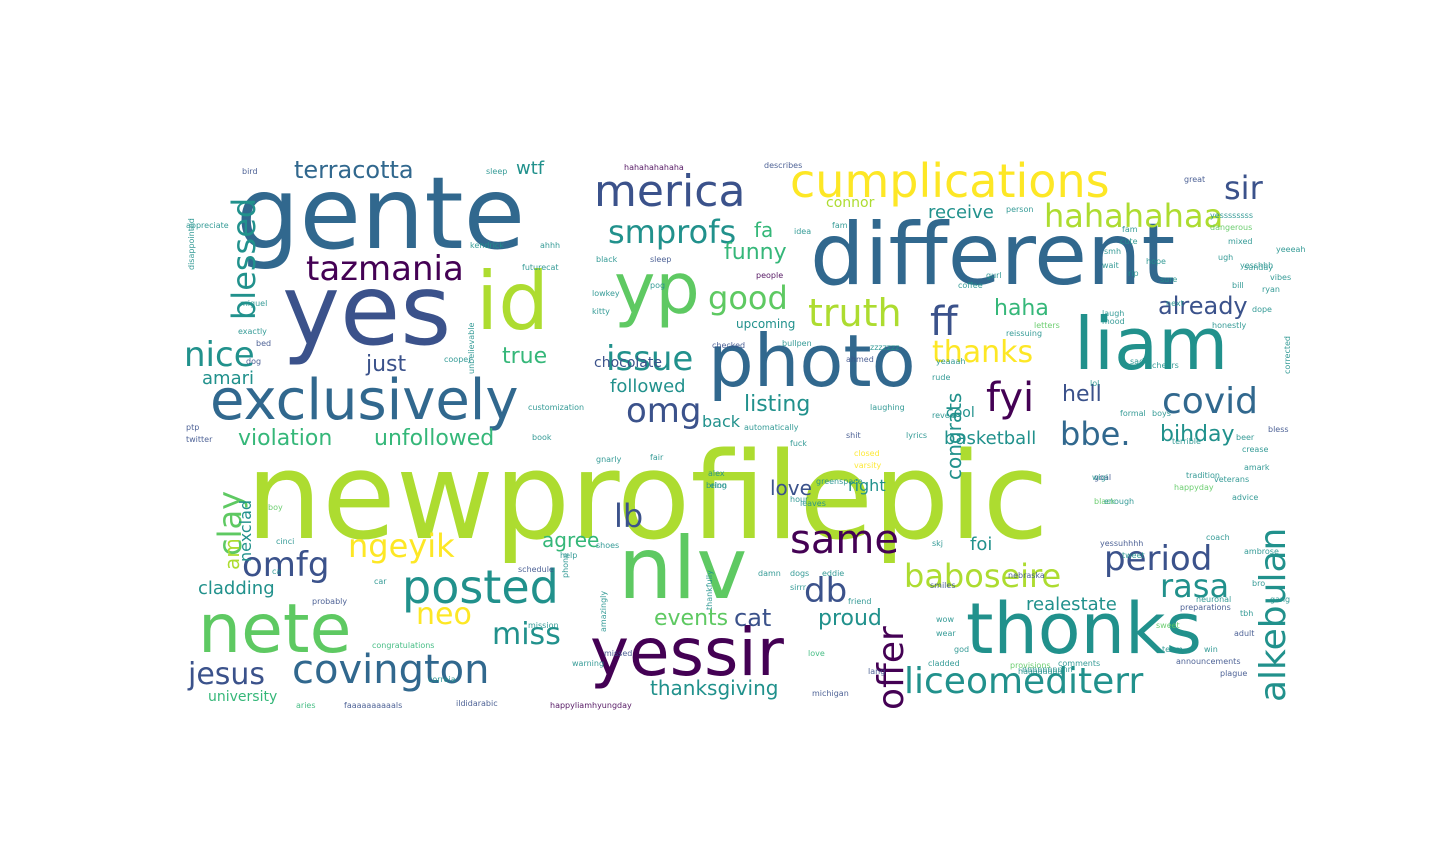  I want to click on cloud-word-ptp: ptp, so click(193, 427).